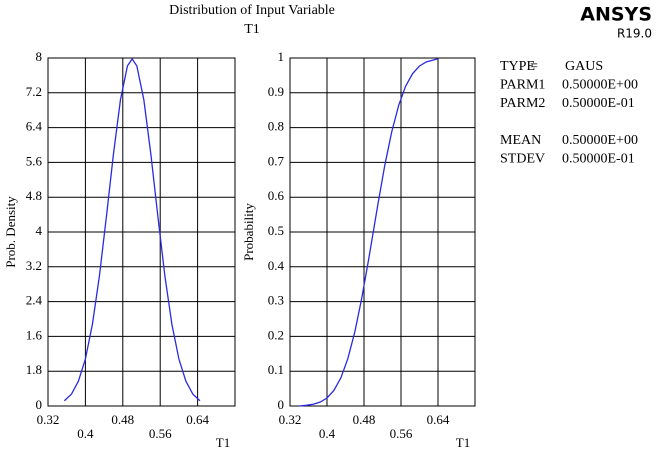 This screenshot has height=453, width=661. What do you see at coordinates (39, 230) in the screenshot?
I see `y-tick-label: 4` at bounding box center [39, 230].